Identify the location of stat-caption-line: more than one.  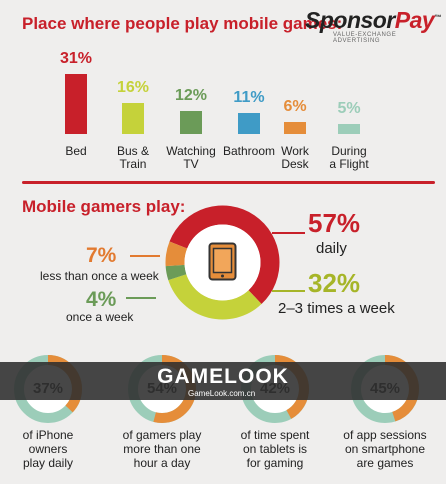
(162, 449).